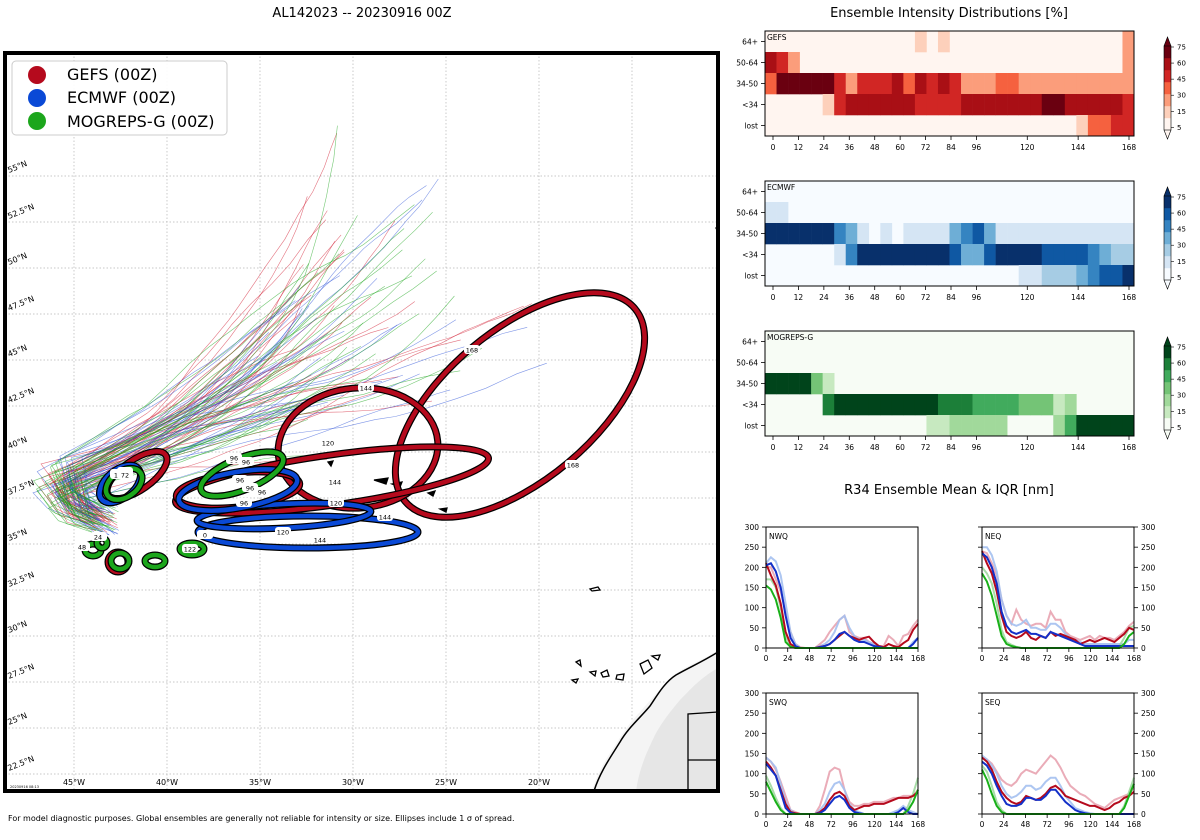 Image resolution: width=1200 pixels, height=840 pixels. I want to click on island, so click(620, 677).